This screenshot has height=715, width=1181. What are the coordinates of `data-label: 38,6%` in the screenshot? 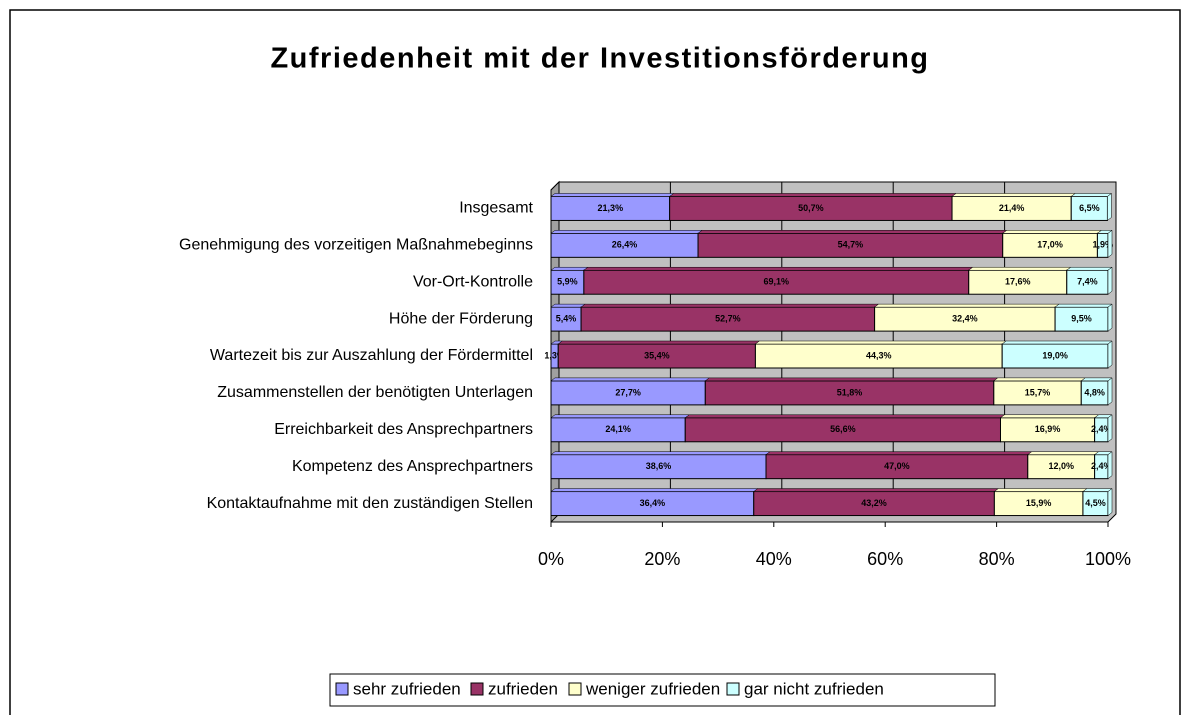 It's located at (659, 466).